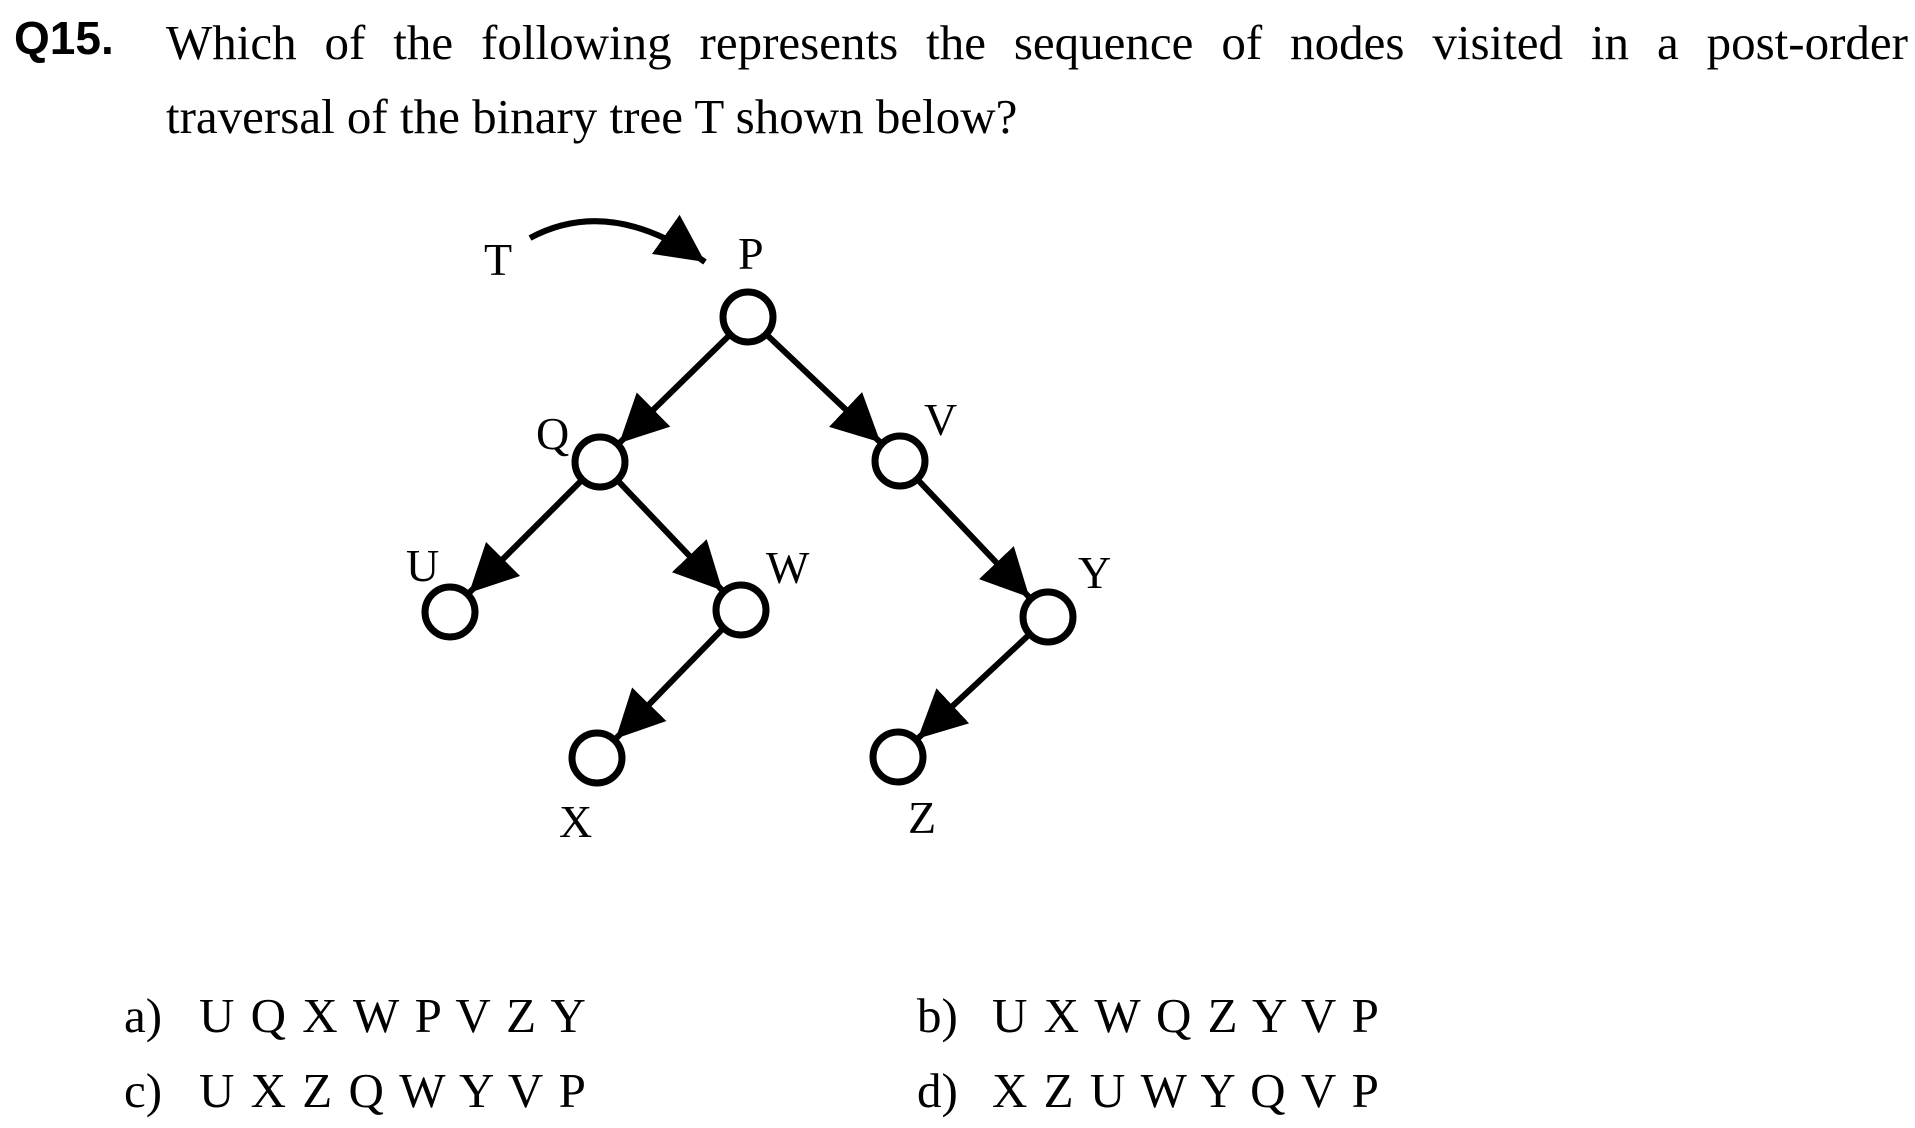 Image resolution: width=1915 pixels, height=1128 pixels. Describe the element at coordinates (1094, 572) in the screenshot. I see `node-label-y: Y` at that location.